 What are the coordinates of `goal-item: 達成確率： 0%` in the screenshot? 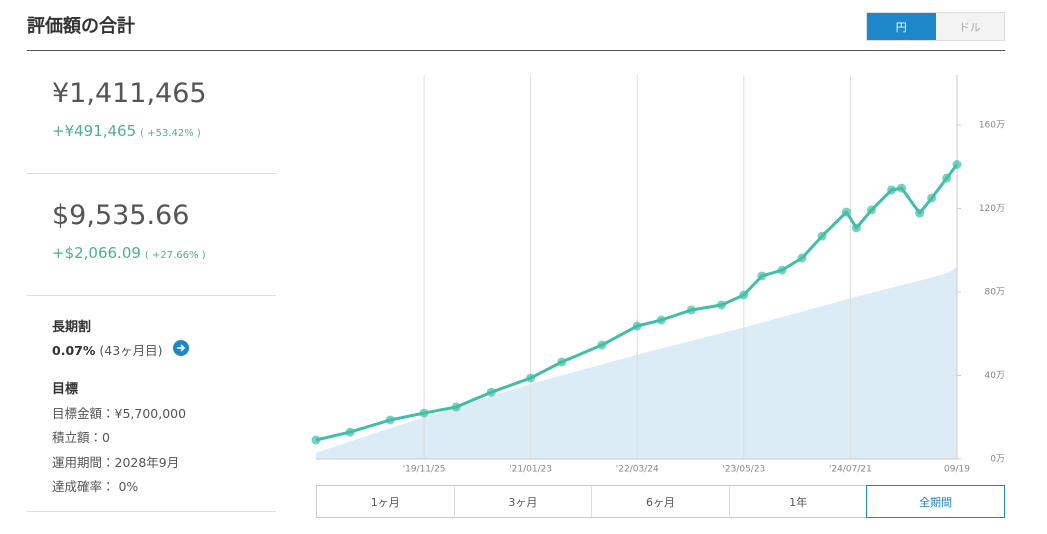 It's located at (95, 486).